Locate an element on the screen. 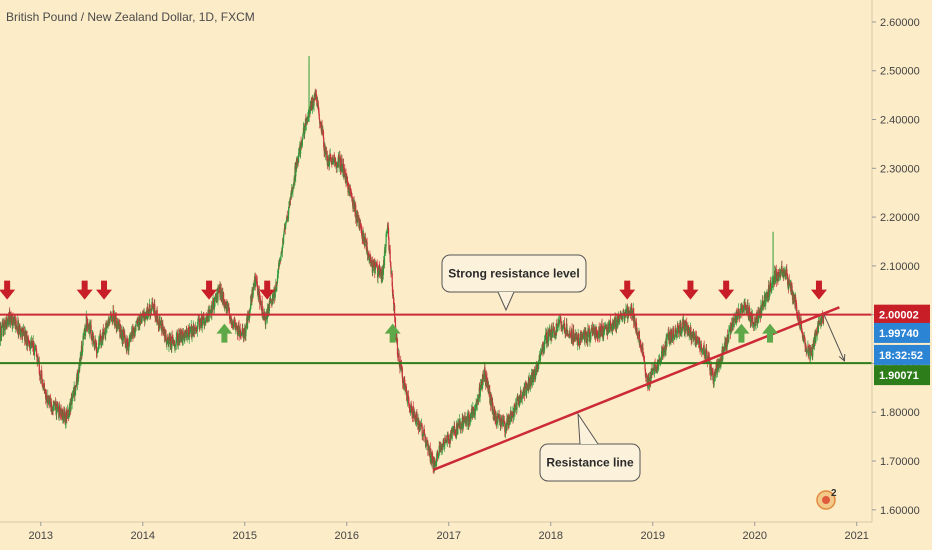  x-tick-label: 2017 is located at coordinates (449, 536).